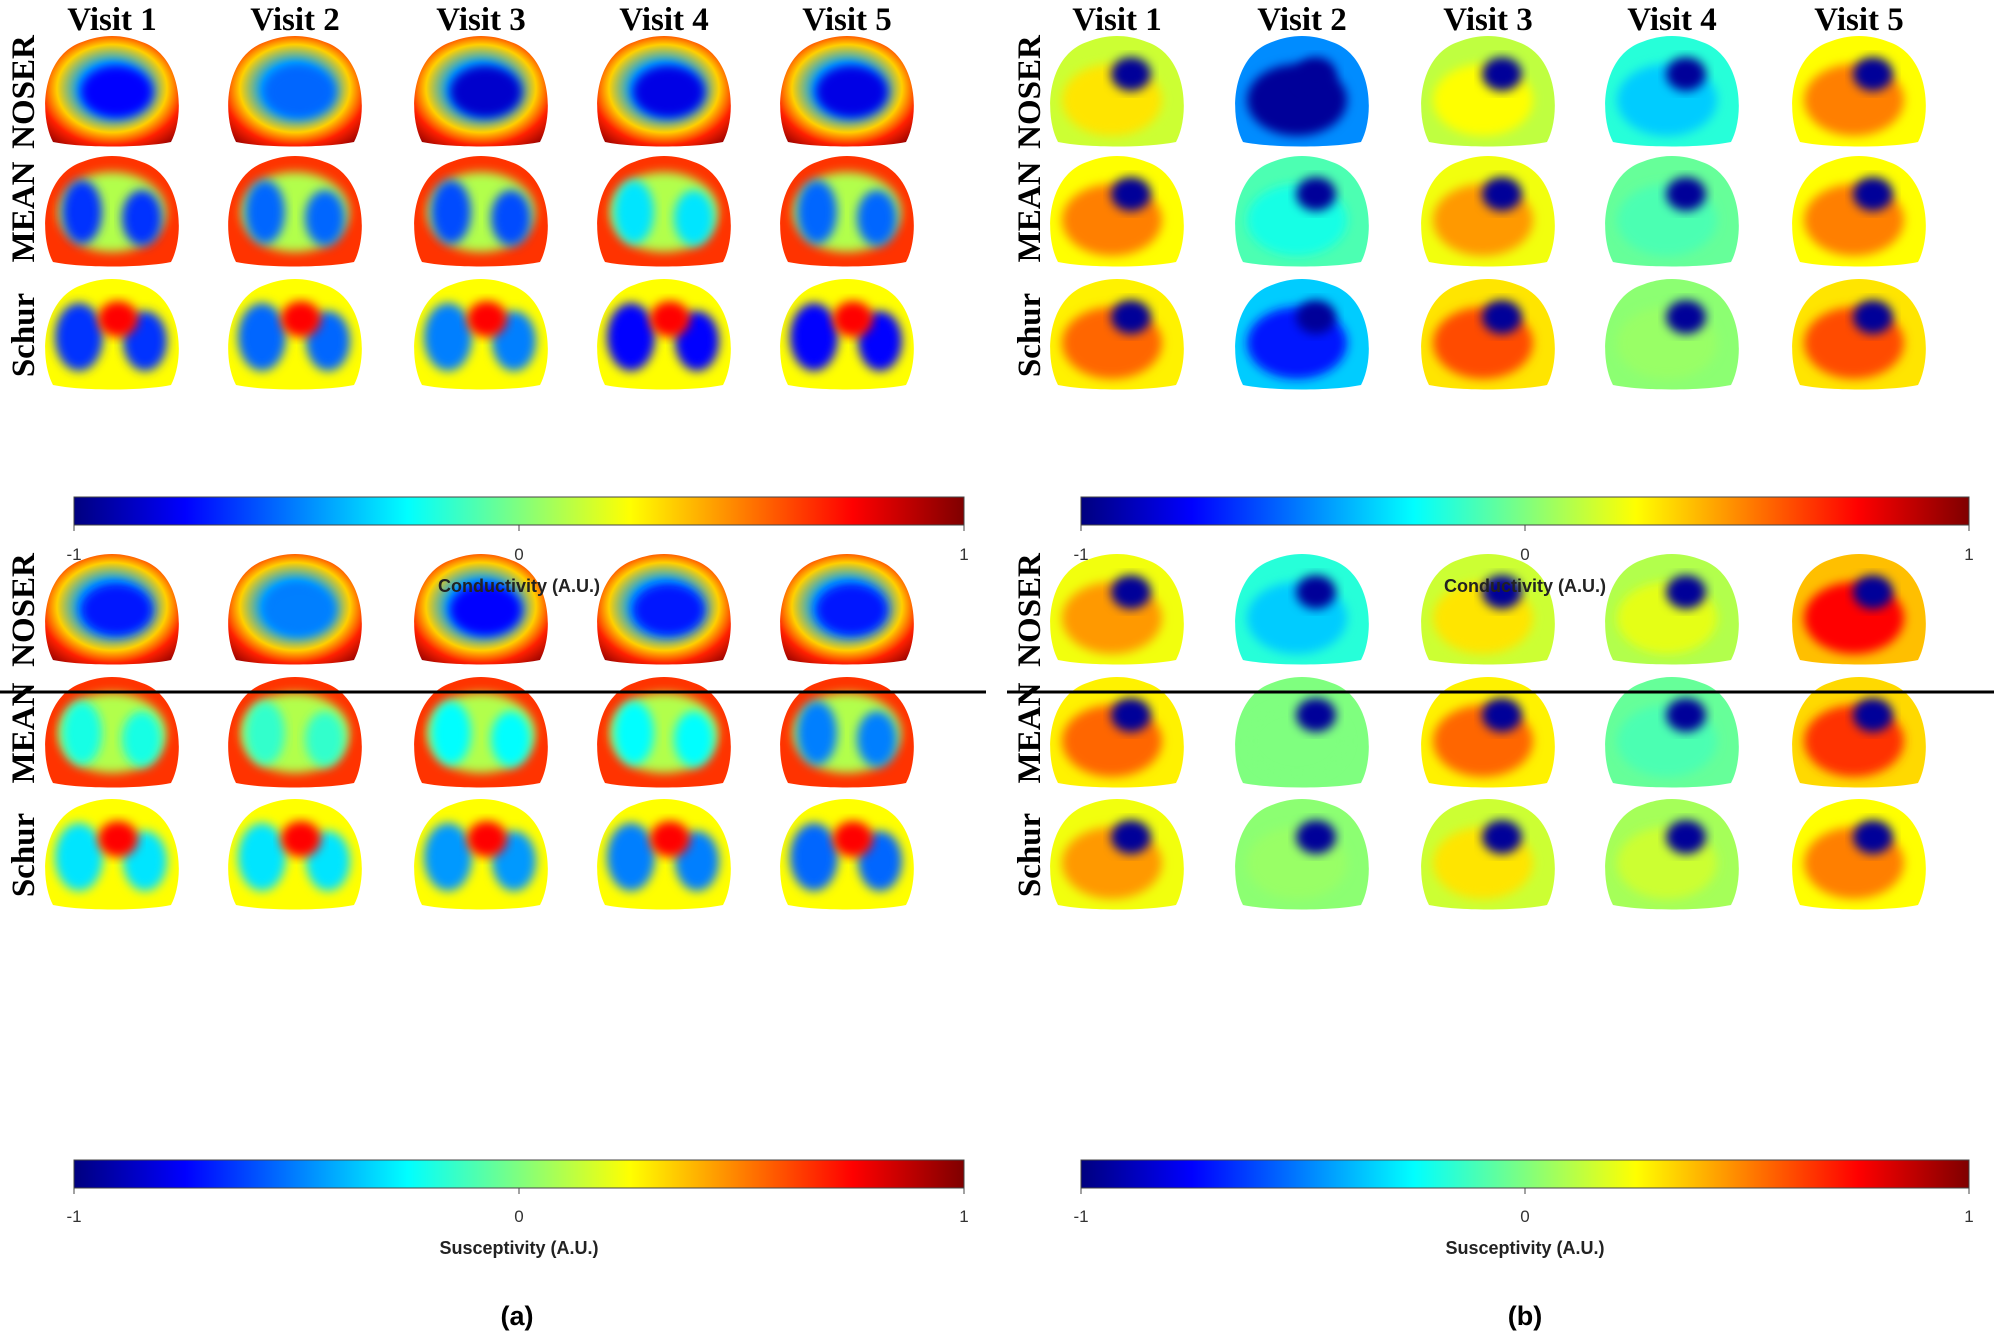 The height and width of the screenshot is (1331, 1994). What do you see at coordinates (24, 91) in the screenshot?
I see `row-label-noser-top-a: NOSER` at bounding box center [24, 91].